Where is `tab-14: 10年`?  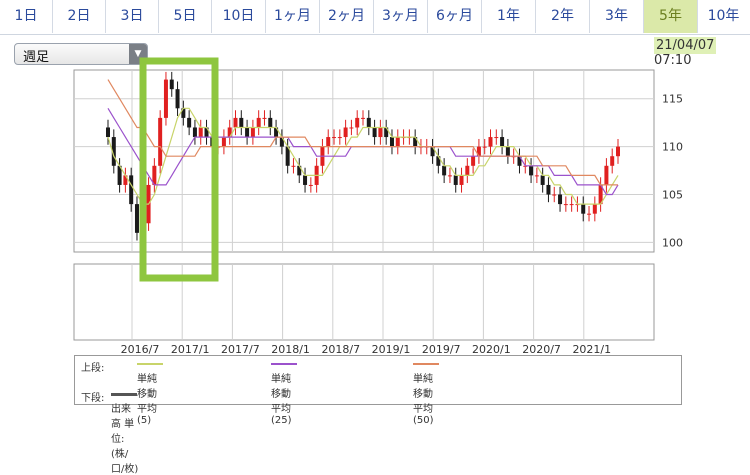 tab-14: 10年 is located at coordinates (723, 16).